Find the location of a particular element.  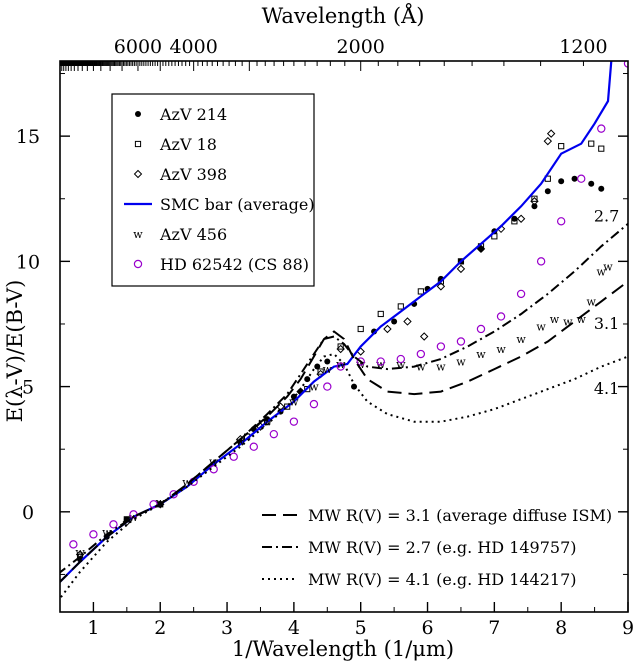

legend-label: AzV 398 is located at coordinates (193, 174).